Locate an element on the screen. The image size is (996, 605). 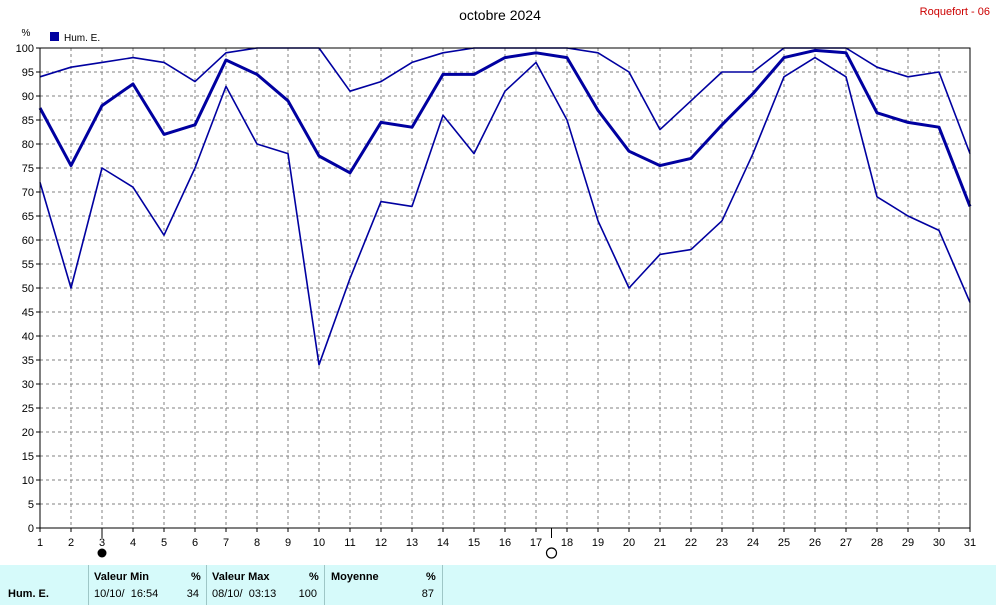
x-tick-label: 9 is located at coordinates (288, 543).